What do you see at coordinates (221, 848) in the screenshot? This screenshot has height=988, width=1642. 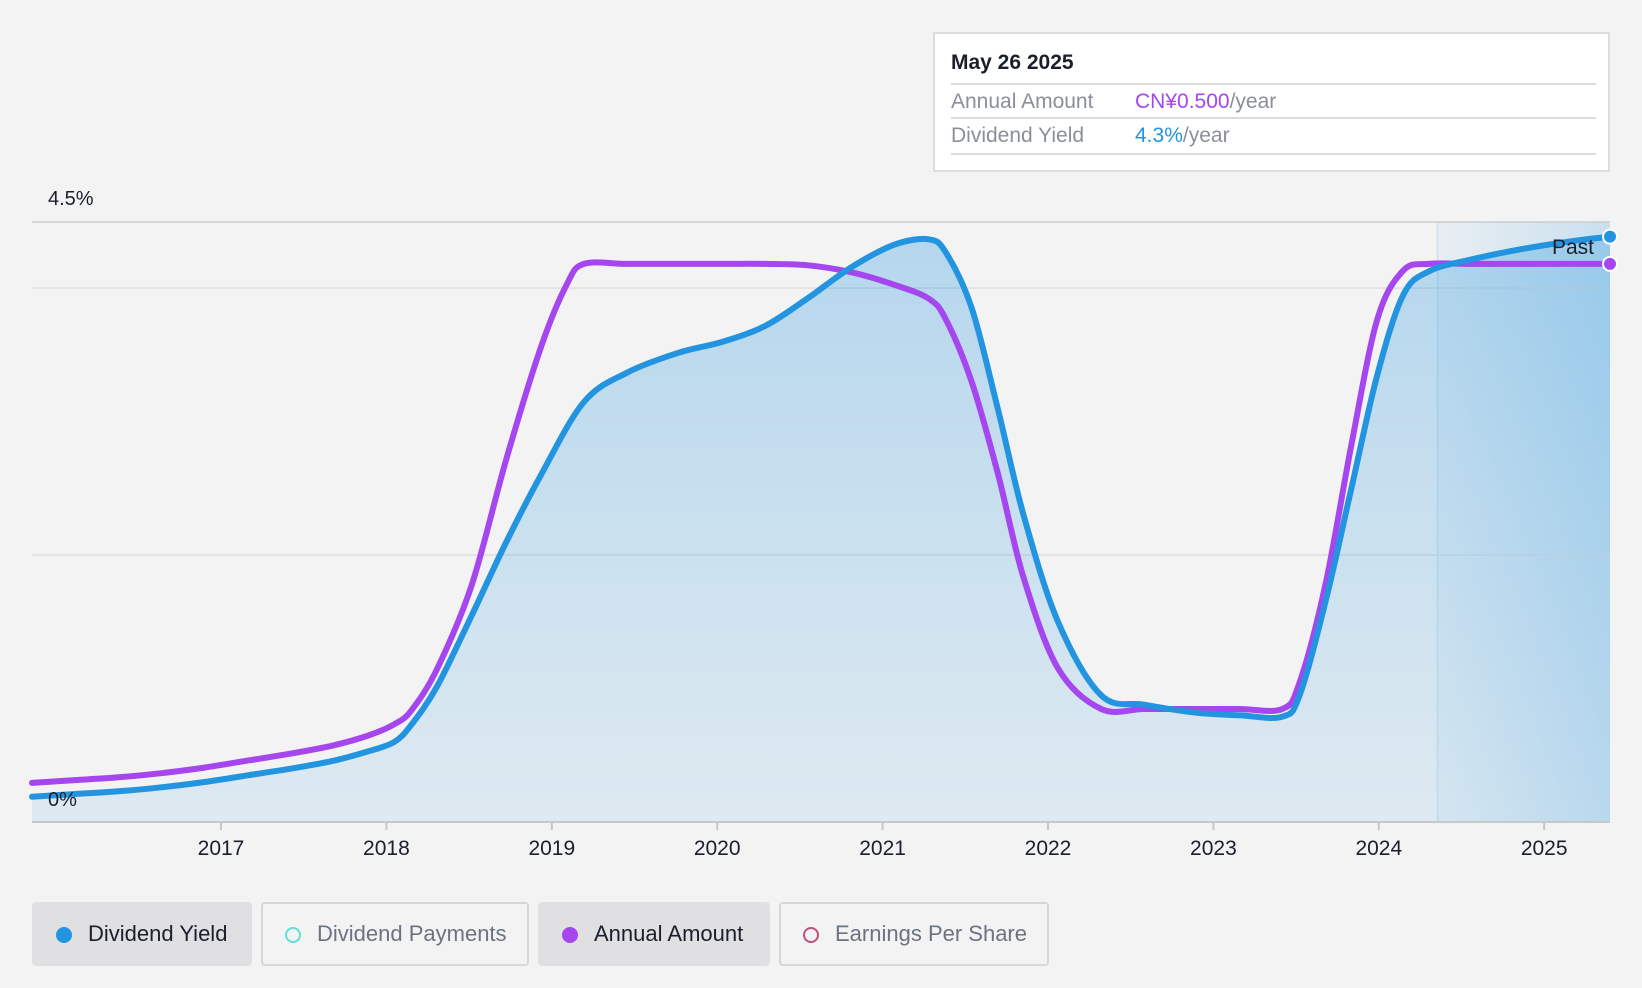 I see `x-tick-label: 2017` at bounding box center [221, 848].